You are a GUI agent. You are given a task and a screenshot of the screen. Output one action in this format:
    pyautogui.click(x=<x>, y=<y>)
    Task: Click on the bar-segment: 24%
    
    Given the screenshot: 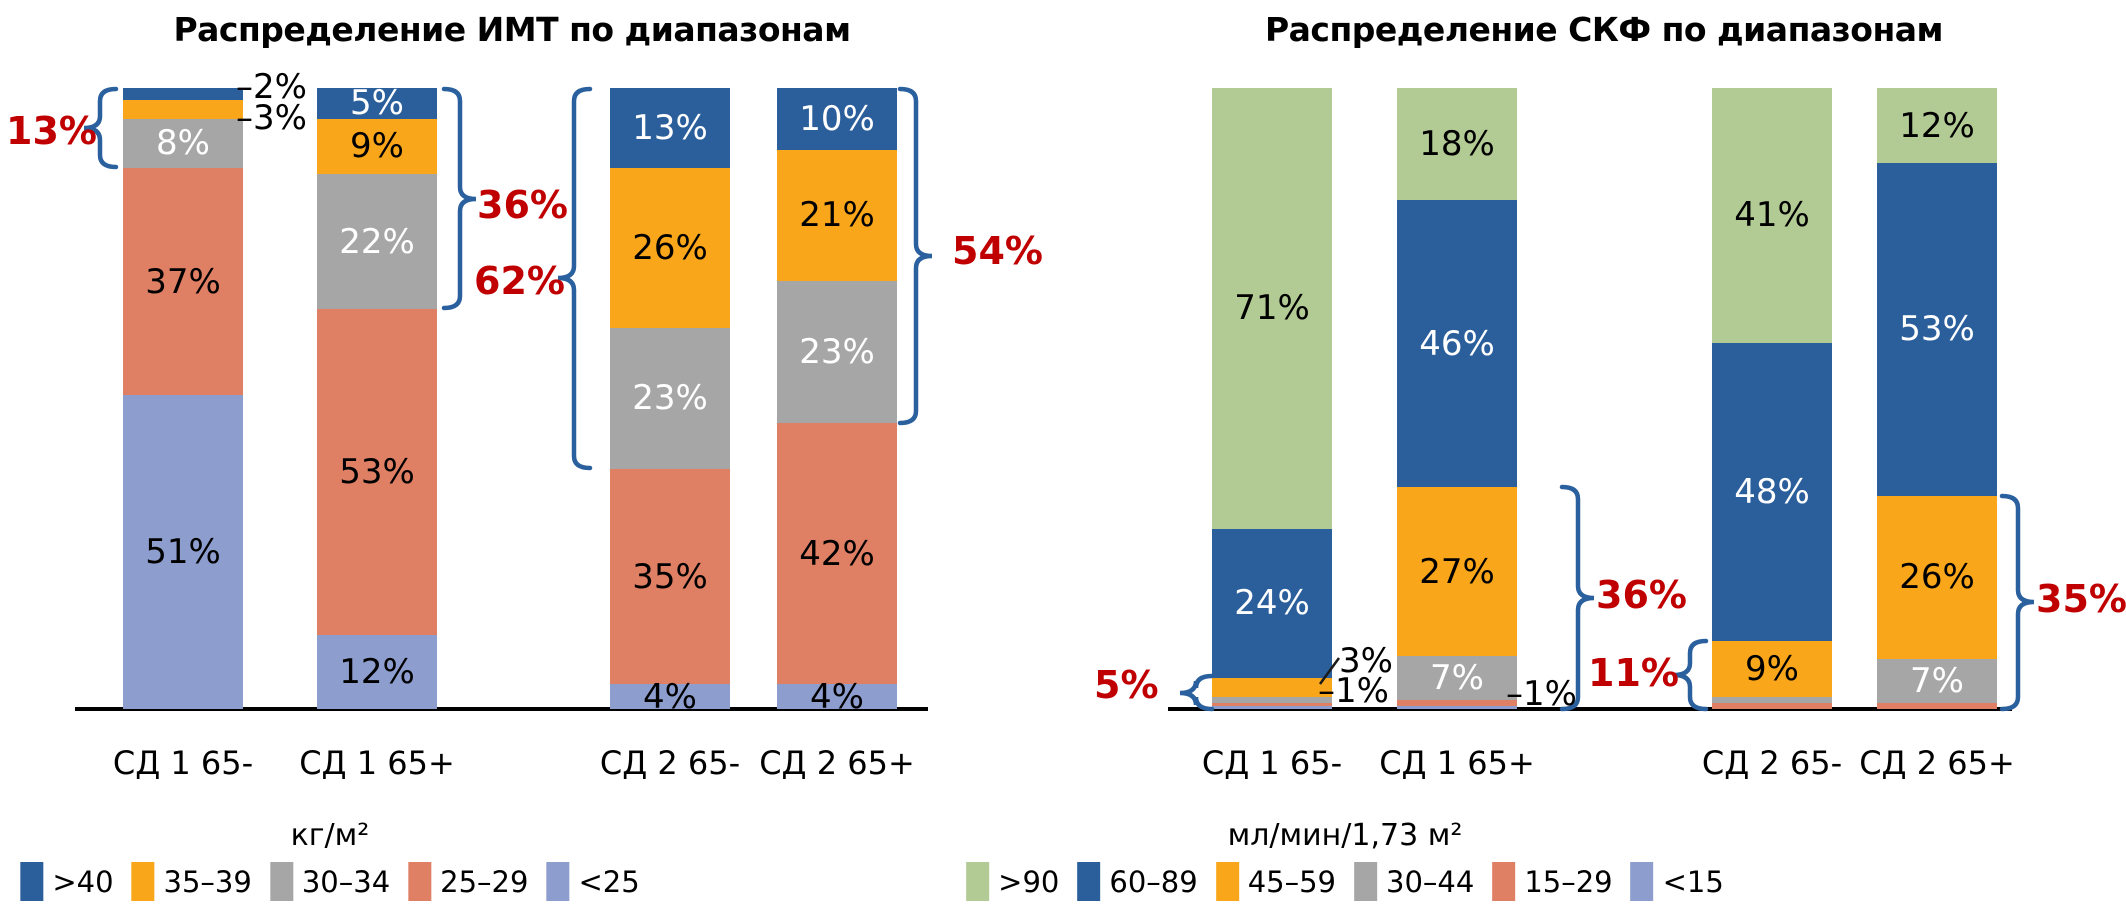 What is the action you would take?
    pyautogui.click(x=1272, y=603)
    